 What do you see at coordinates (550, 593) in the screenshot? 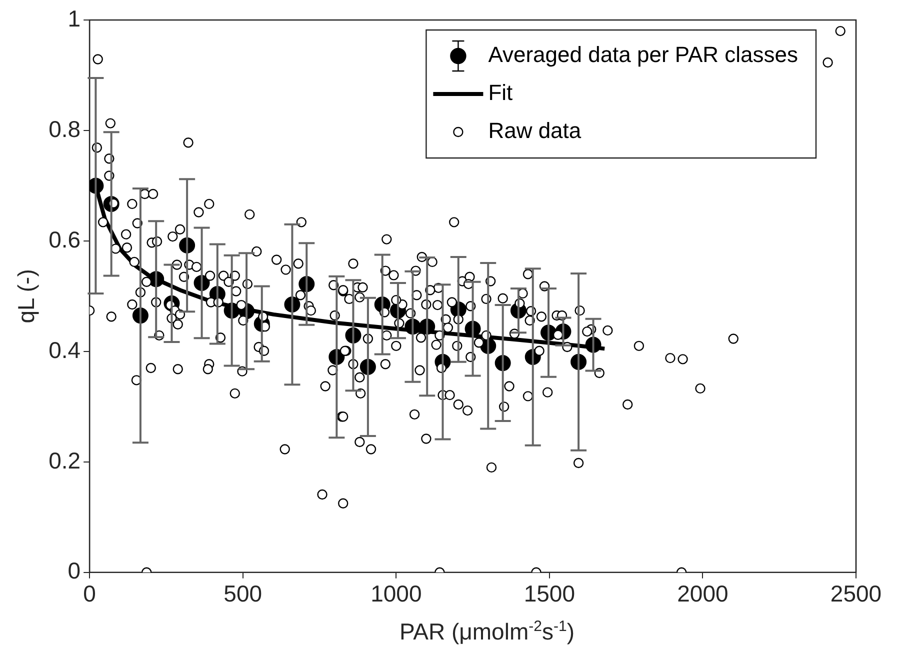
I see `x-tick-label: 1500` at bounding box center [550, 593].